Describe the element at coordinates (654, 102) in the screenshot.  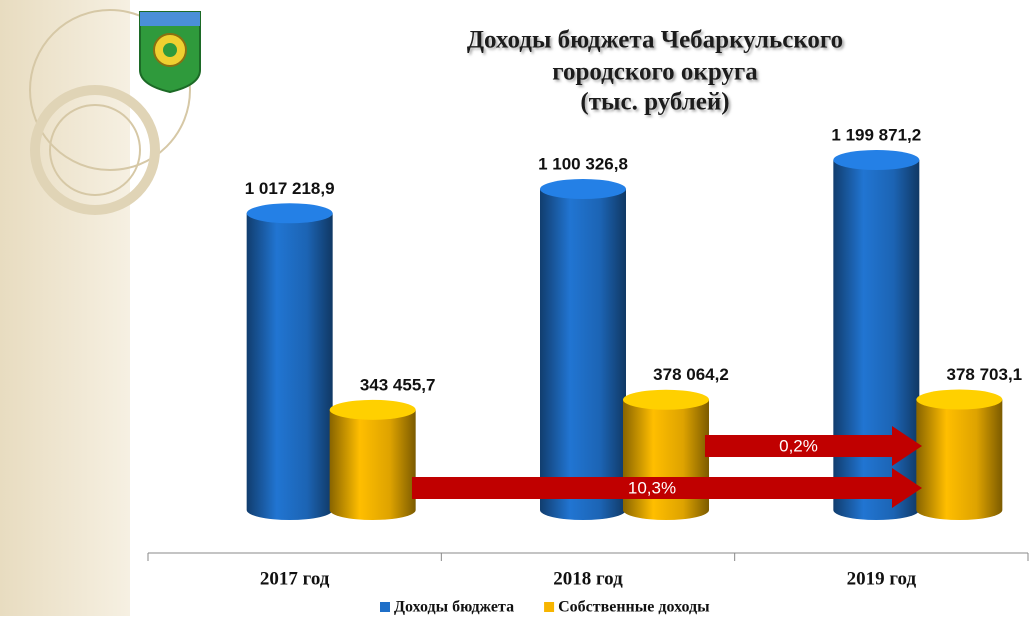
I see `chart-title: (тыс. рублей)` at that location.